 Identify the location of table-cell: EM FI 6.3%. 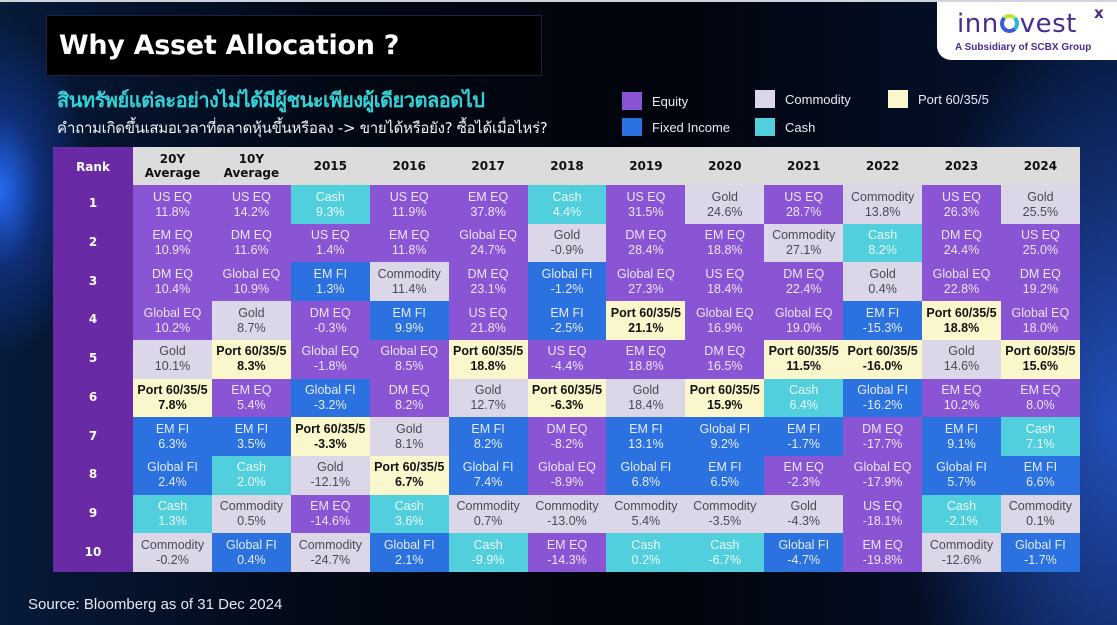
(172, 437).